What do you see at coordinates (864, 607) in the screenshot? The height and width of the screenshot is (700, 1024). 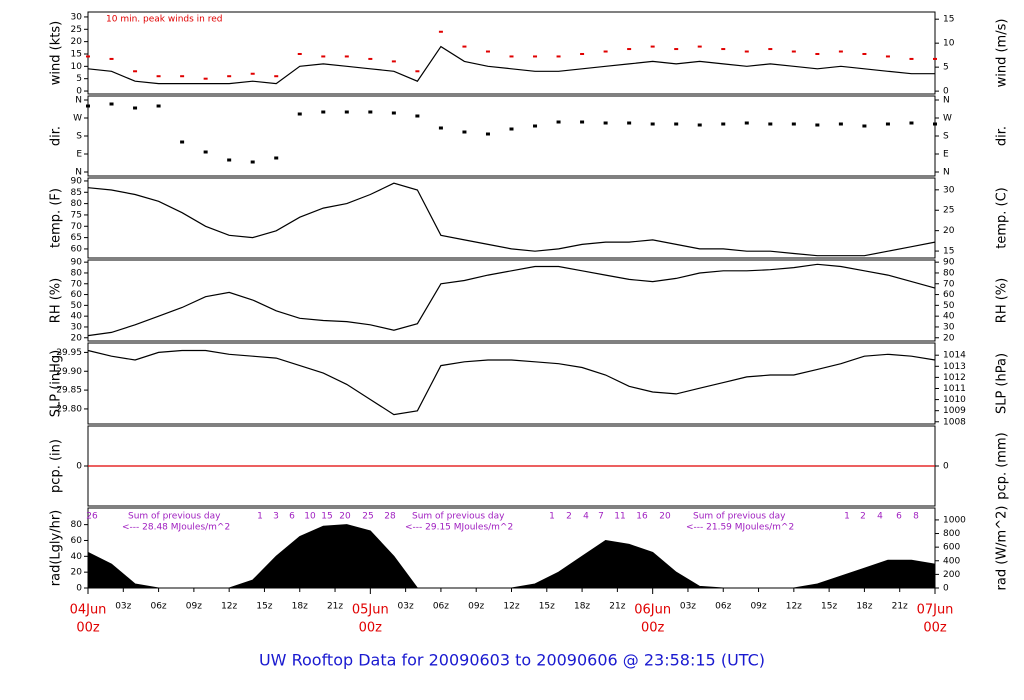 I see `x-tick-label: 18z` at bounding box center [864, 607].